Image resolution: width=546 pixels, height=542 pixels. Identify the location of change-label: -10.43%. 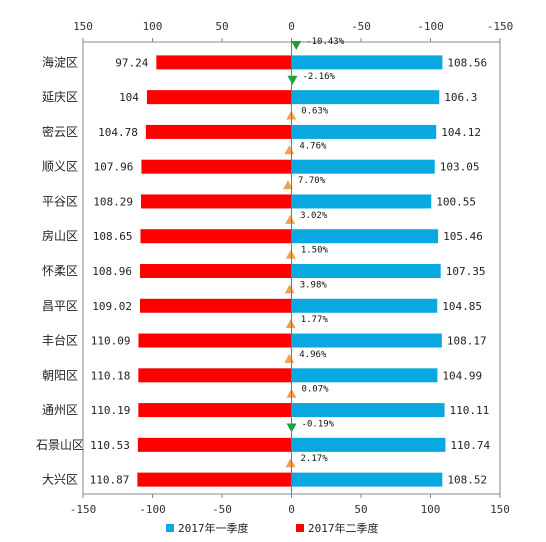
(325, 42).